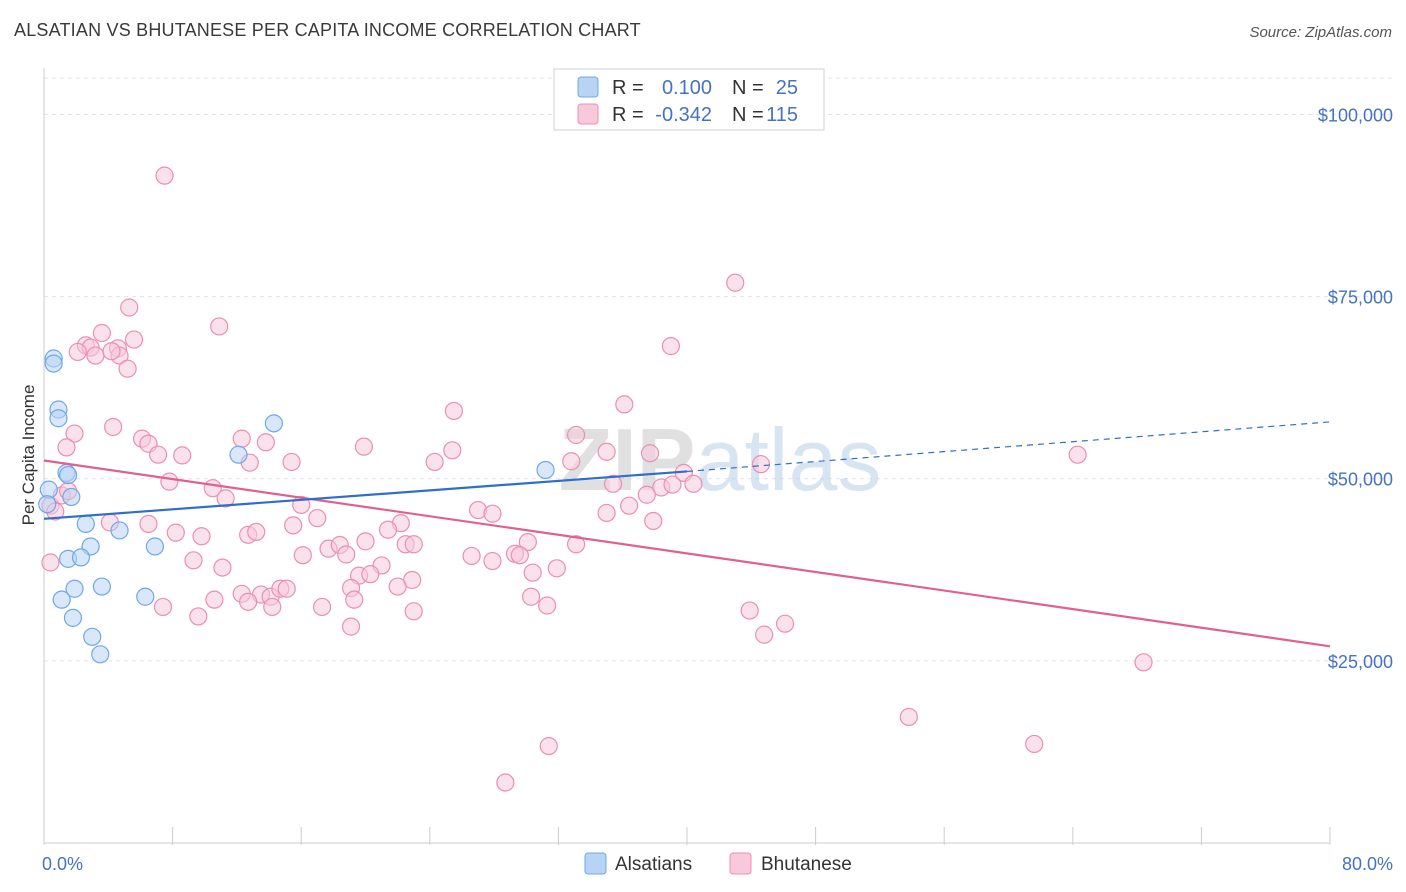  I want to click on y-tick-label: $100,000, so click(1355, 115).